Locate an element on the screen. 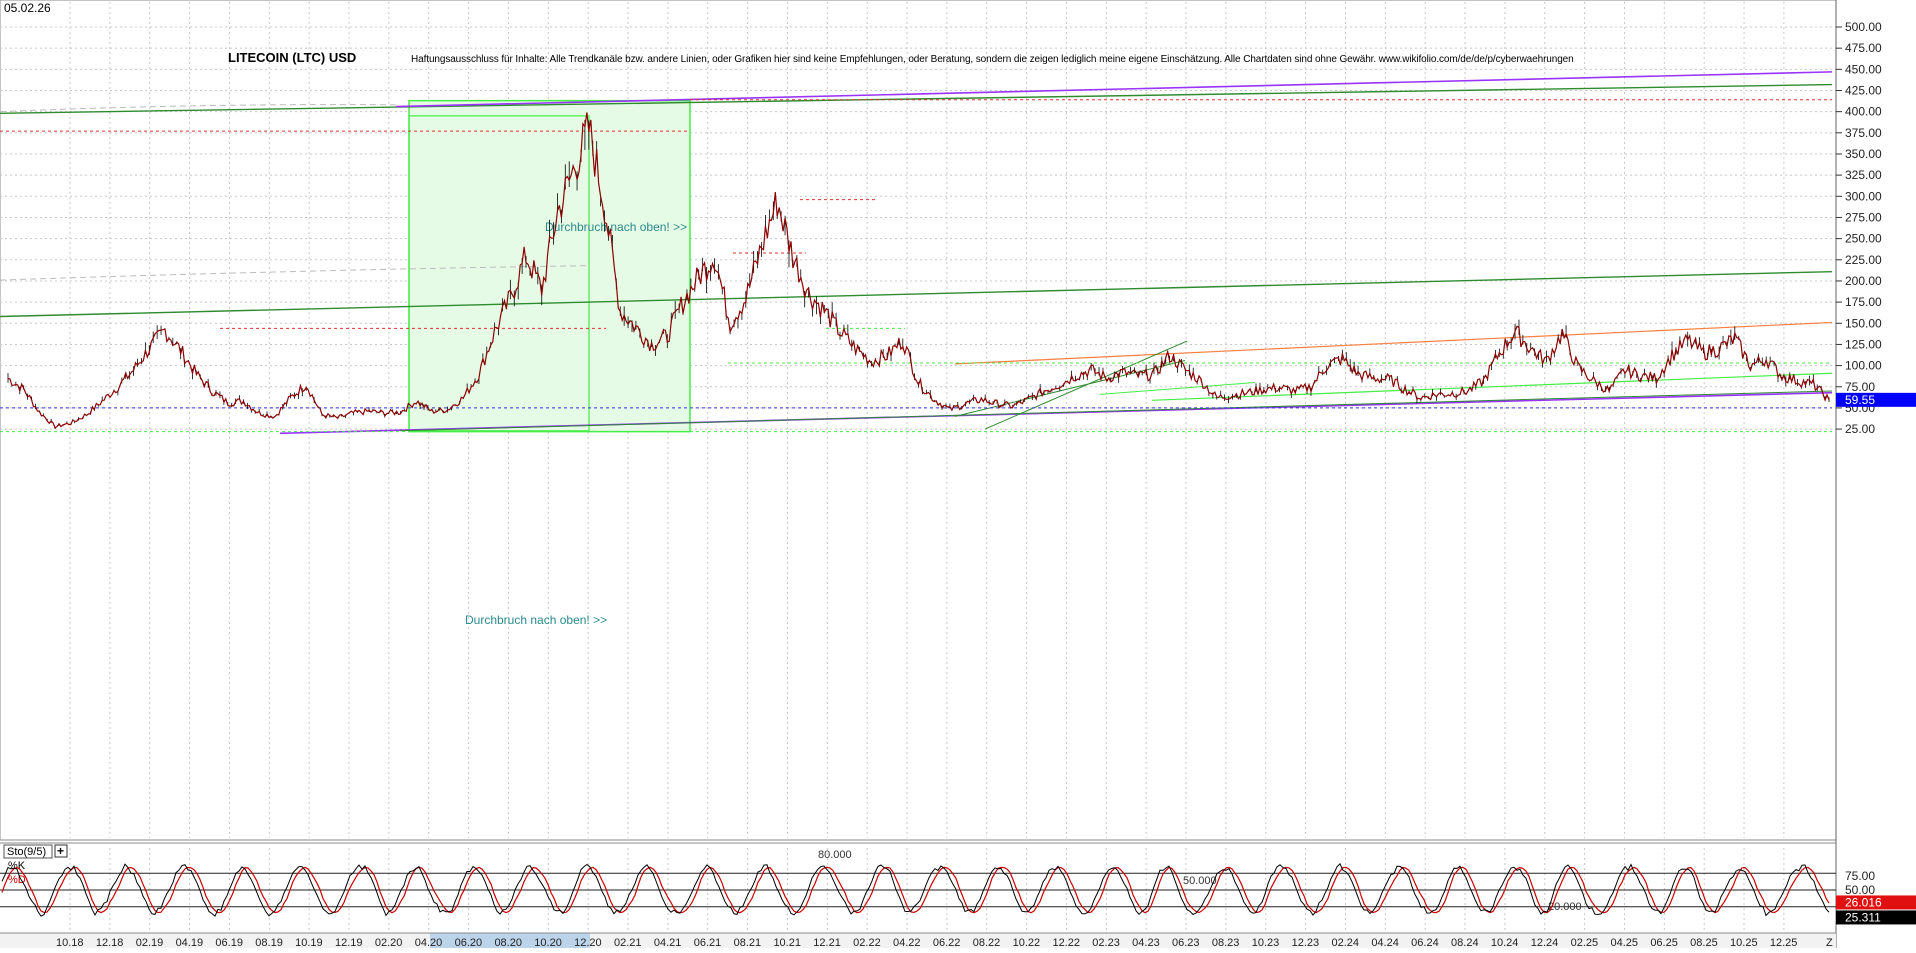 This screenshot has width=1916, height=953. x-tick-label: 08.24 is located at coordinates (1465, 942).